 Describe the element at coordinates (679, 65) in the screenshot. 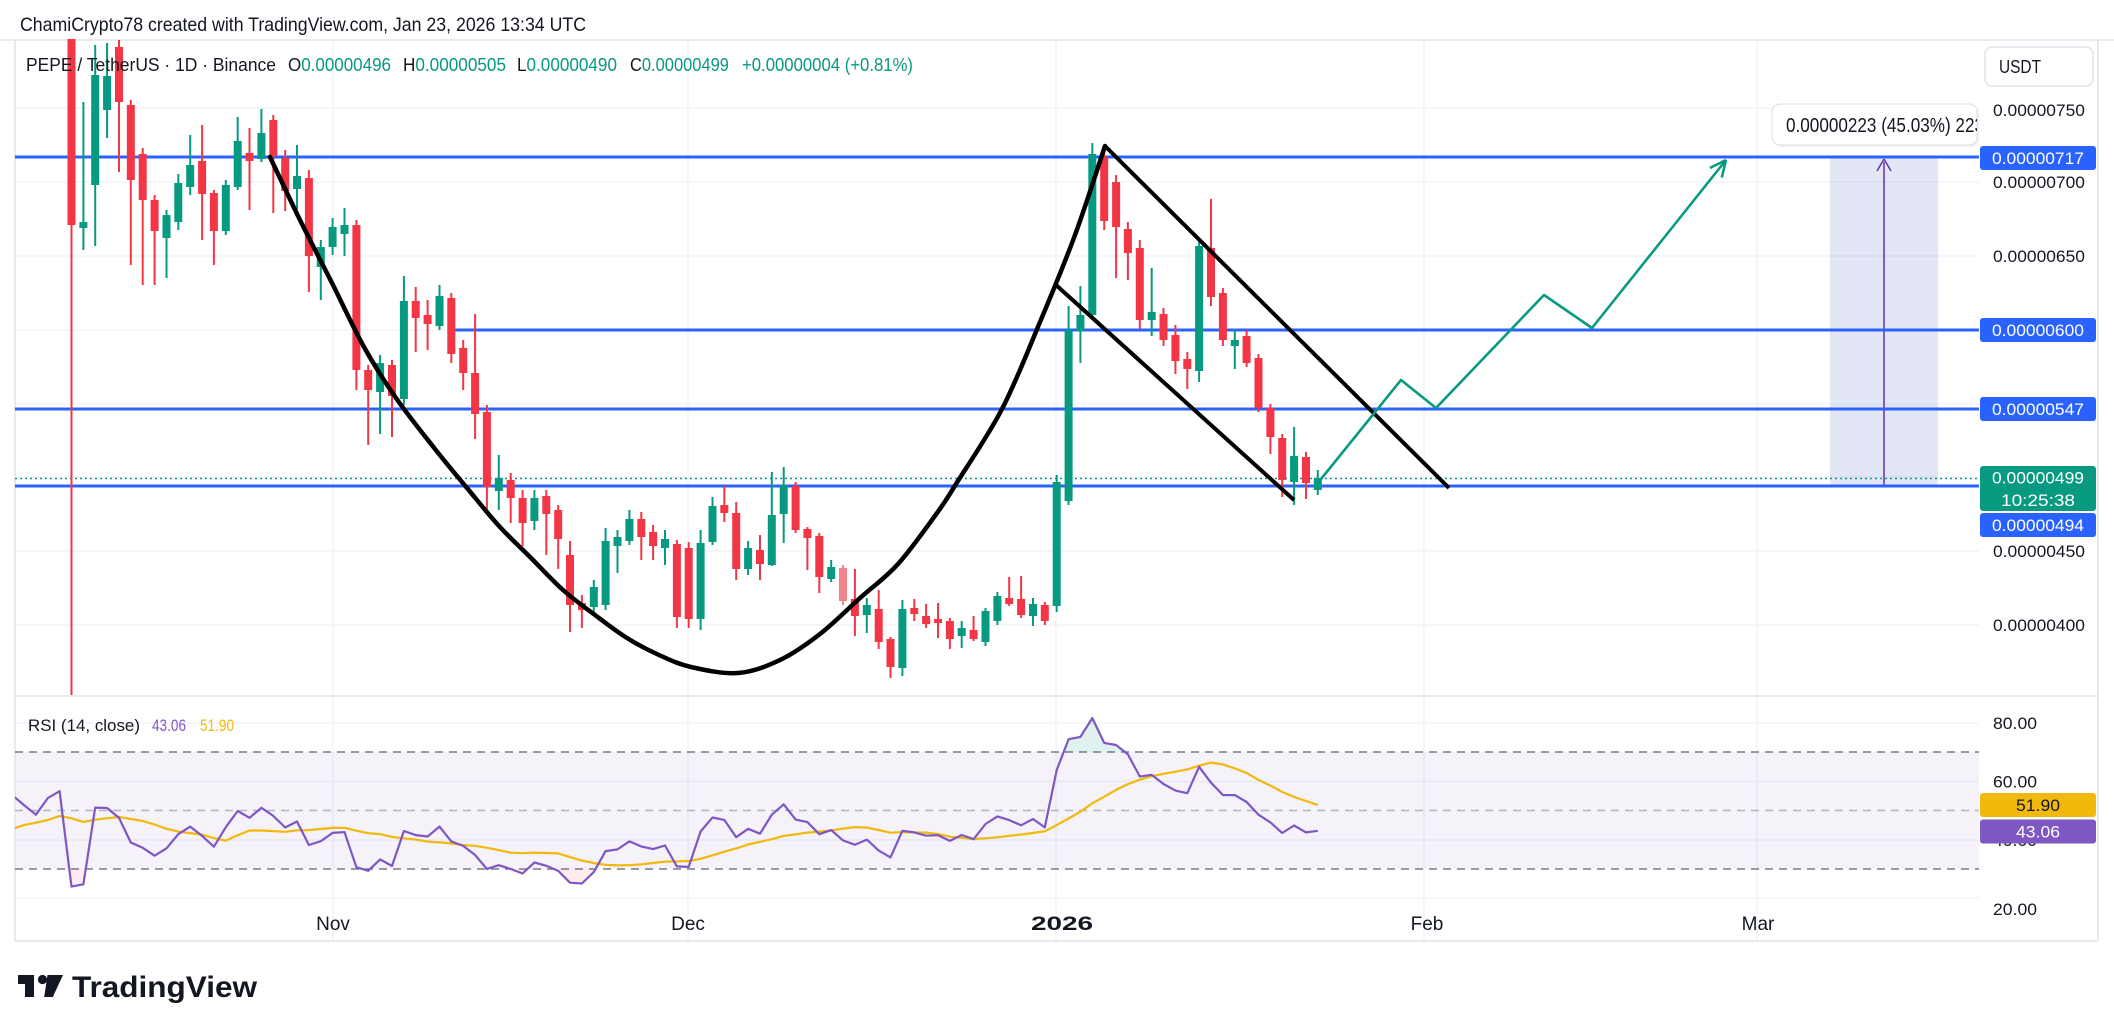

I see `svg-text: C0.00000499` at that location.